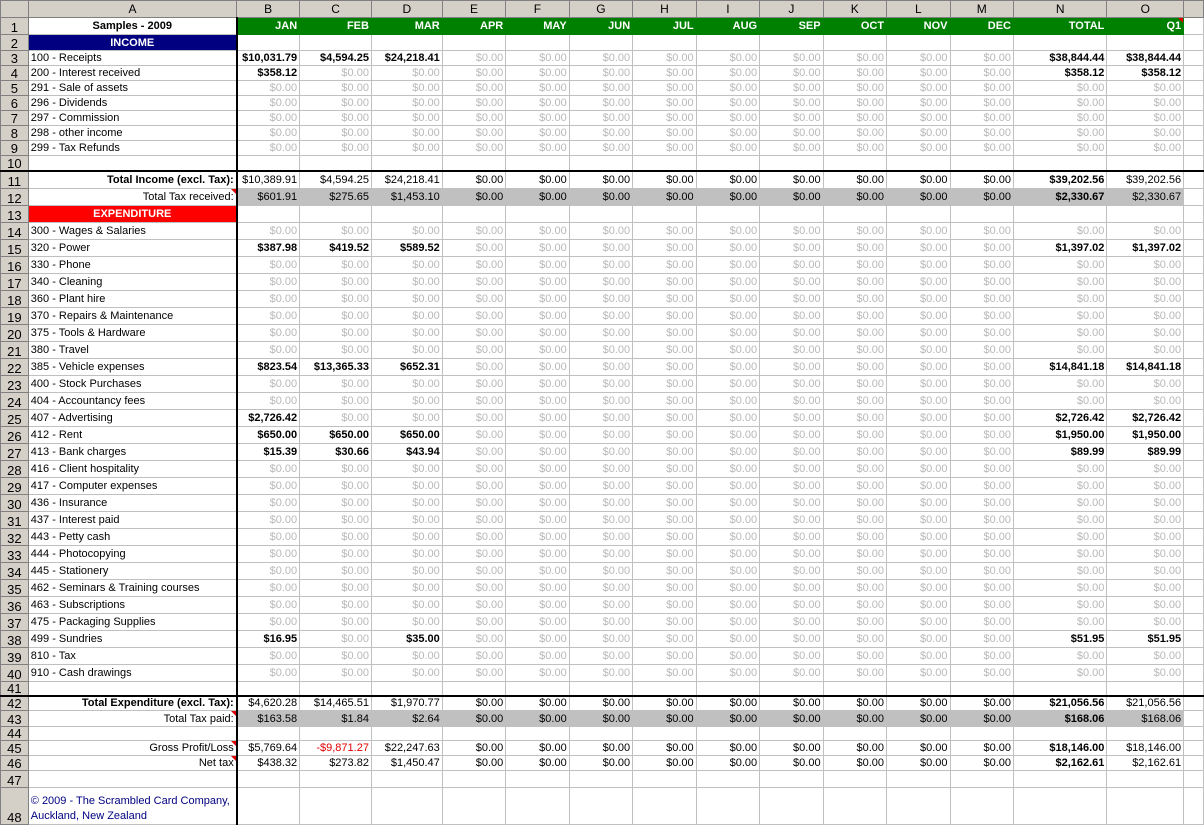 Image resolution: width=1204 pixels, height=826 pixels. I want to click on value-cell-i, so click(728, 733).